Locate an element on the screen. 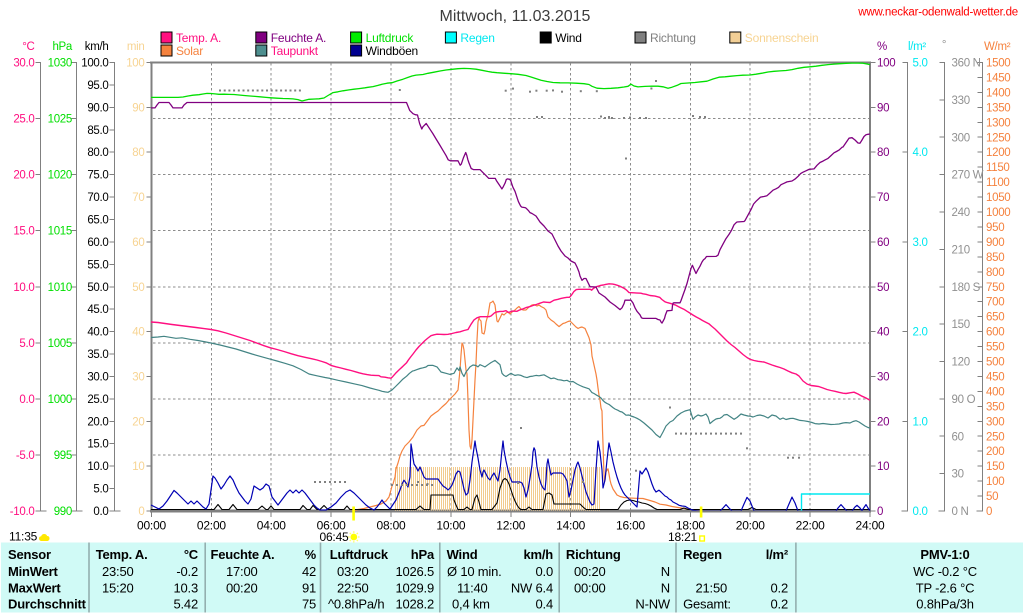 The width and height of the screenshot is (1024, 615). svg-text: 1250 is located at coordinates (998, 138).